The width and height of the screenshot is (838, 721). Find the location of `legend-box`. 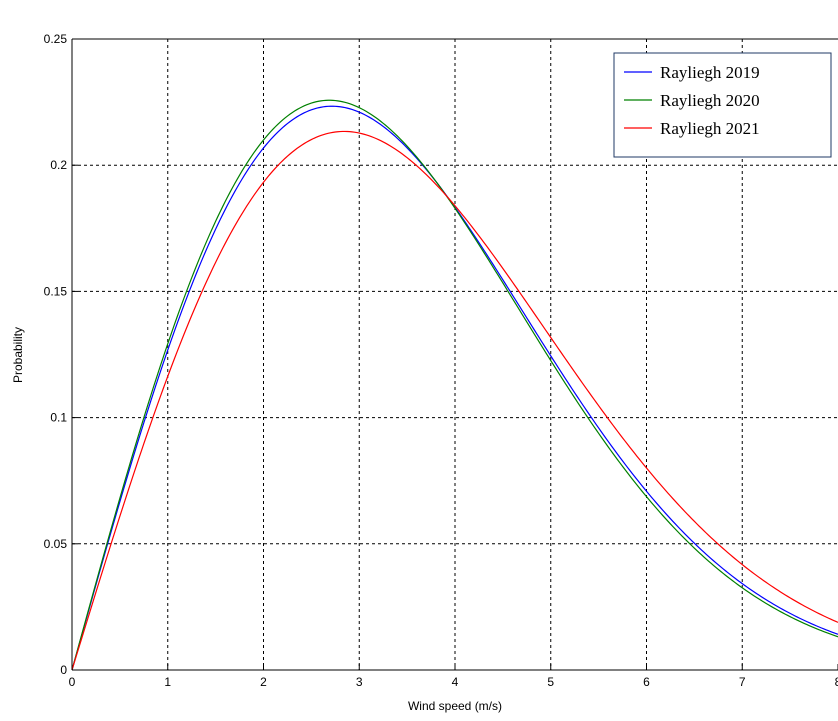

legend-box is located at coordinates (722, 105).